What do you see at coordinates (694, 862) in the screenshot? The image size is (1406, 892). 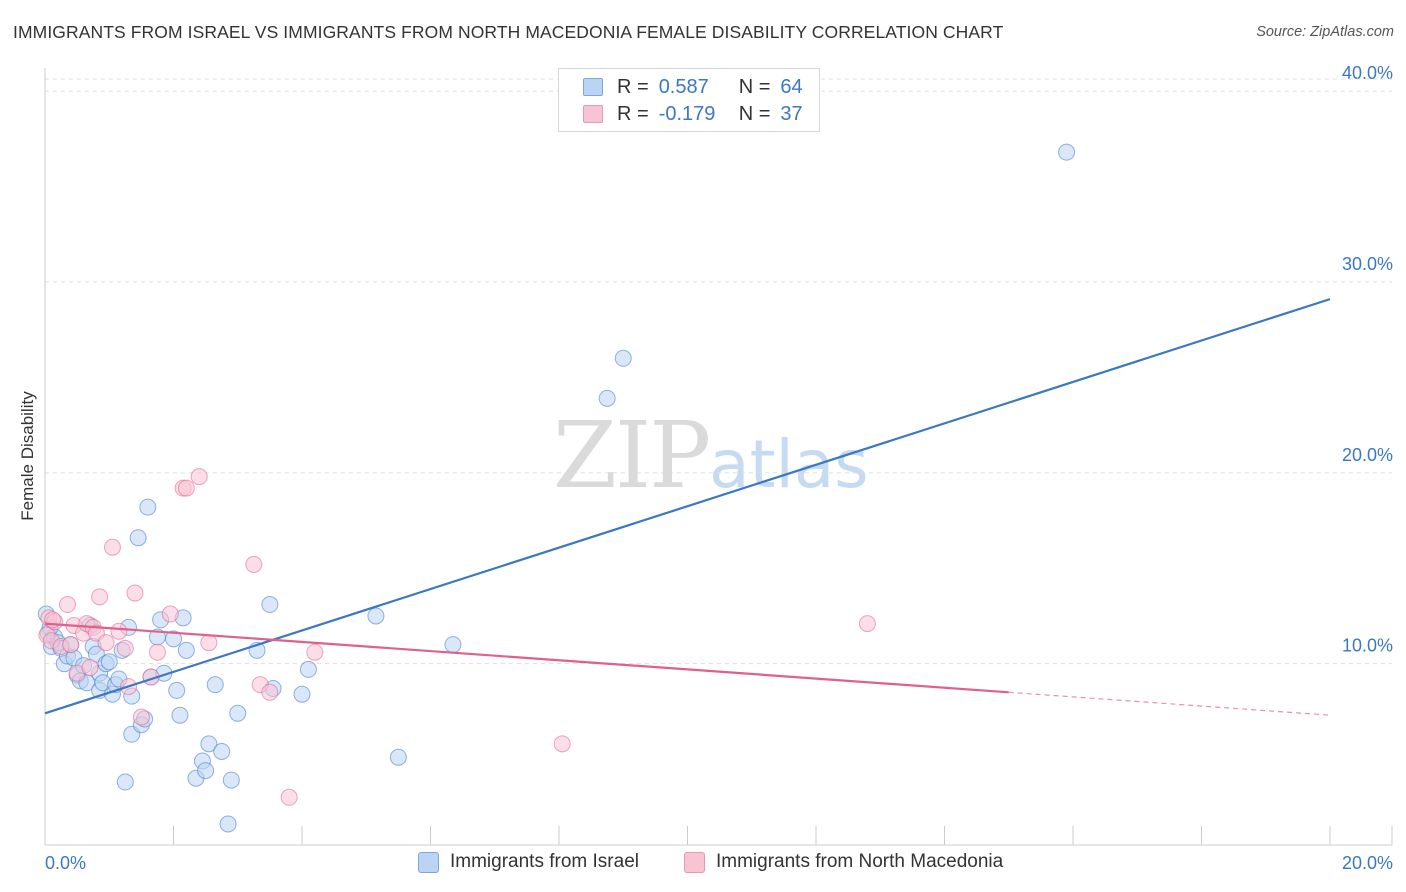 I see `bottom-legend-swatch-macedonia` at bounding box center [694, 862].